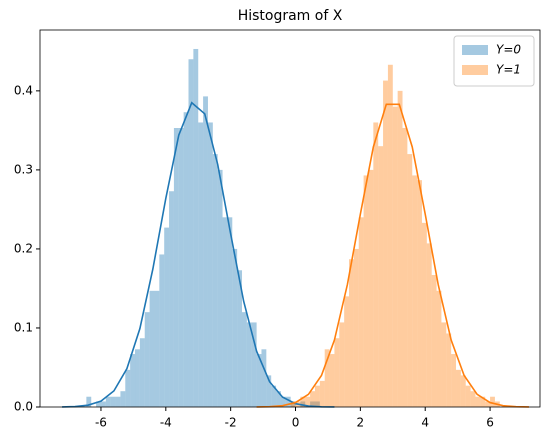 Image resolution: width=550 pixels, height=436 pixels. I want to click on y-tick-label: 0.4, so click(23, 90).